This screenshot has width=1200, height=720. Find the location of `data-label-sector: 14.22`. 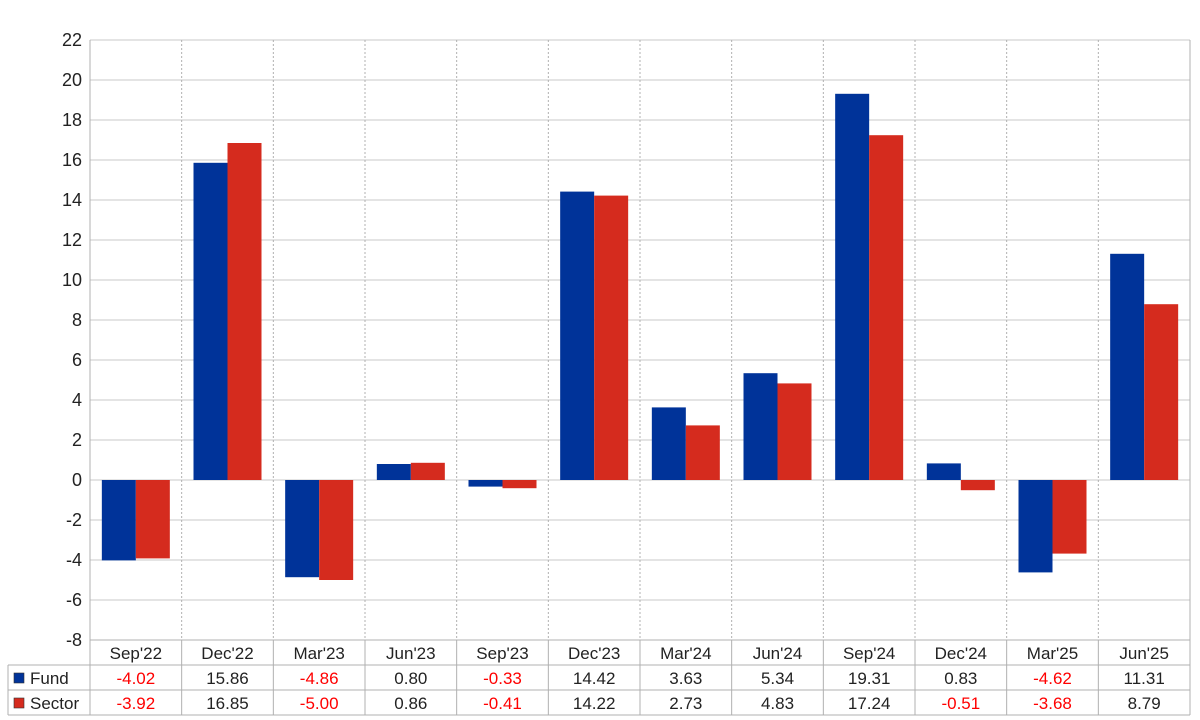

data-label-sector: 14.22 is located at coordinates (594, 703).